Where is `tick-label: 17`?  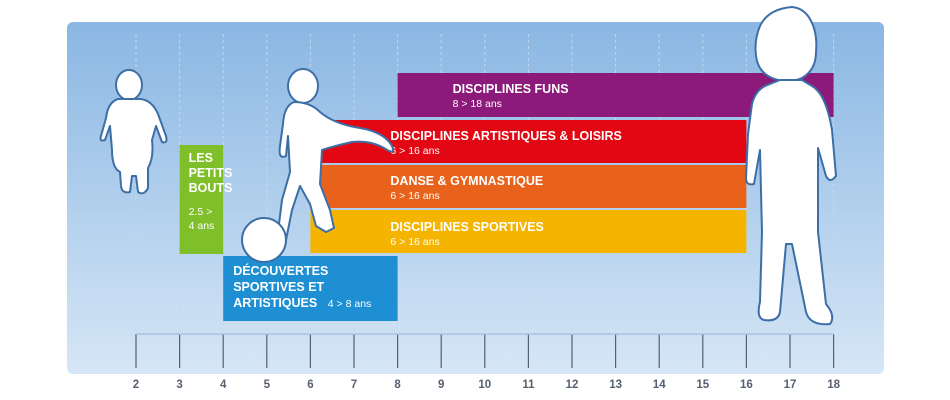 tick-label: 17 is located at coordinates (790, 385).